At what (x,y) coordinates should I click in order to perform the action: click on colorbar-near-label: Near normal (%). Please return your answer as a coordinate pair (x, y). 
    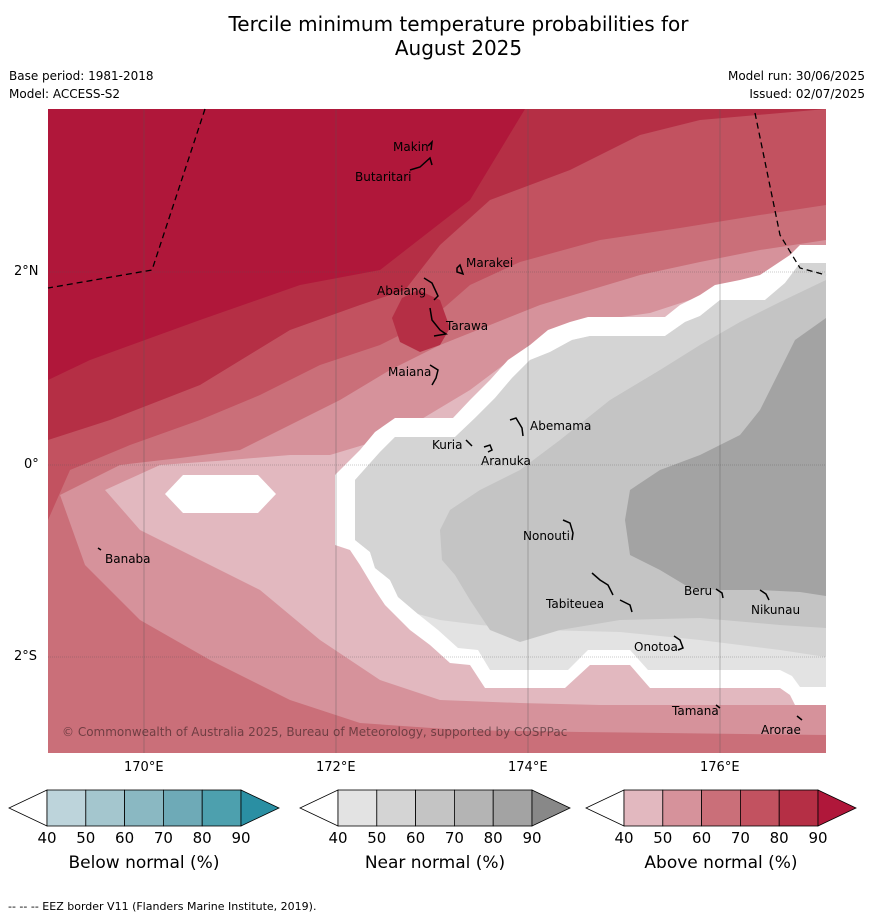
    Looking at the image, I should click on (435, 863).